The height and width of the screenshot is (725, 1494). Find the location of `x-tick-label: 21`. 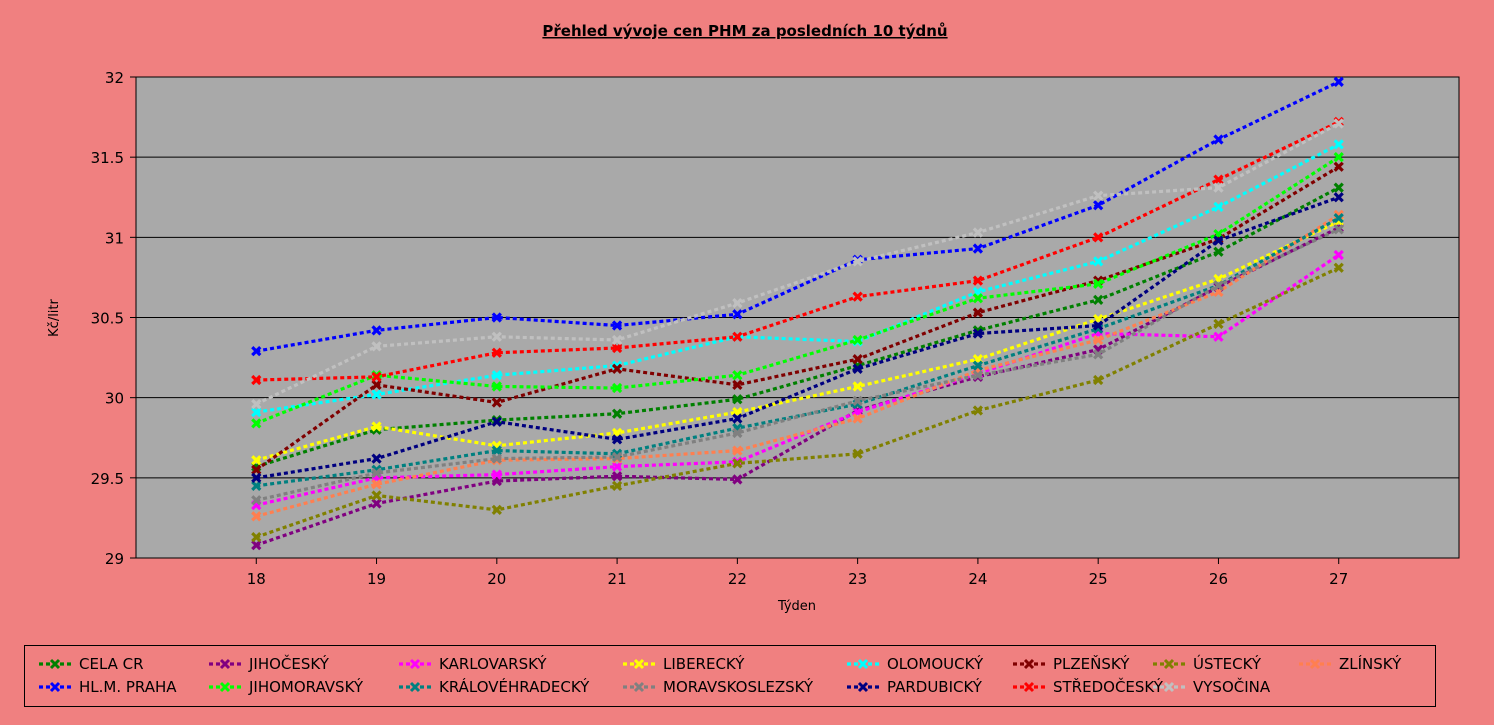

x-tick-label: 21 is located at coordinates (617, 579).